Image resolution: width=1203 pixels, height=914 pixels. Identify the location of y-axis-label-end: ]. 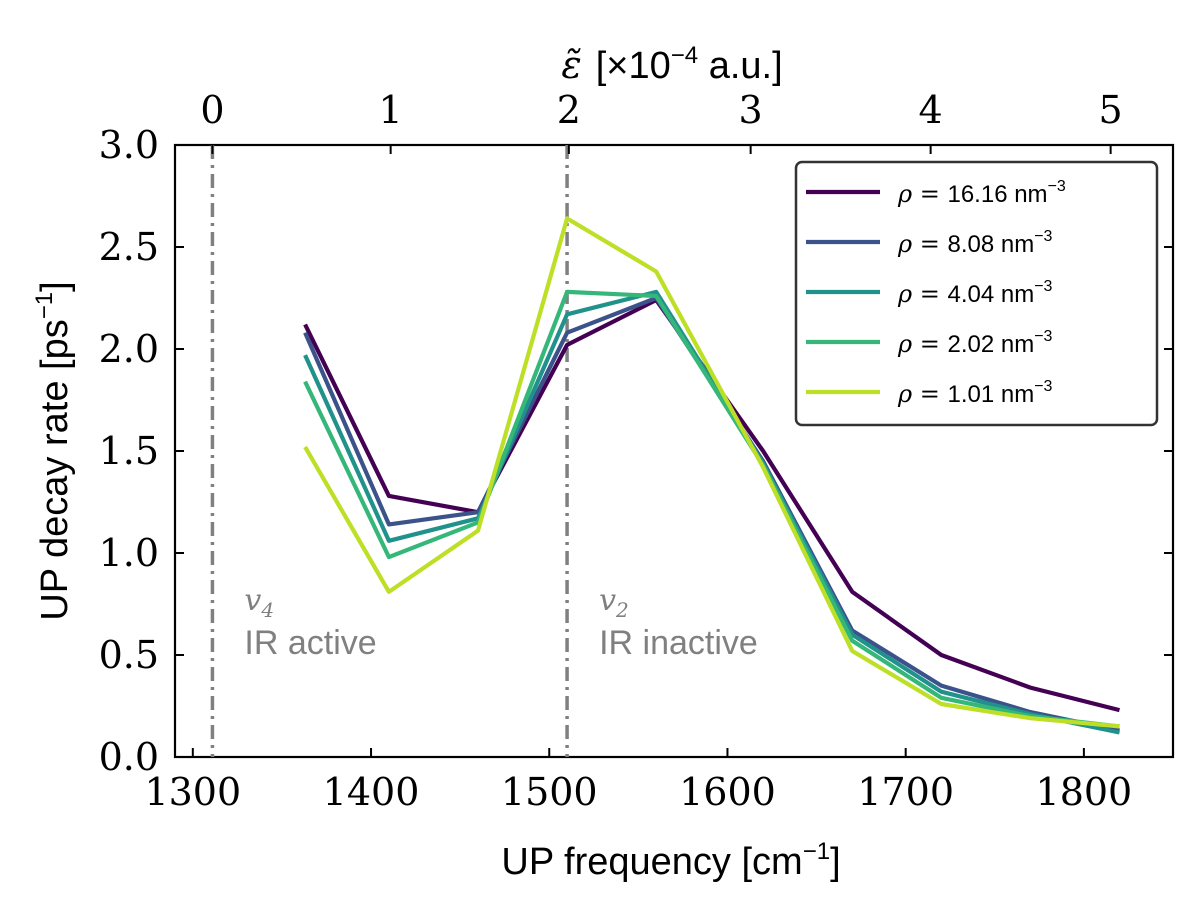
(55, 286).